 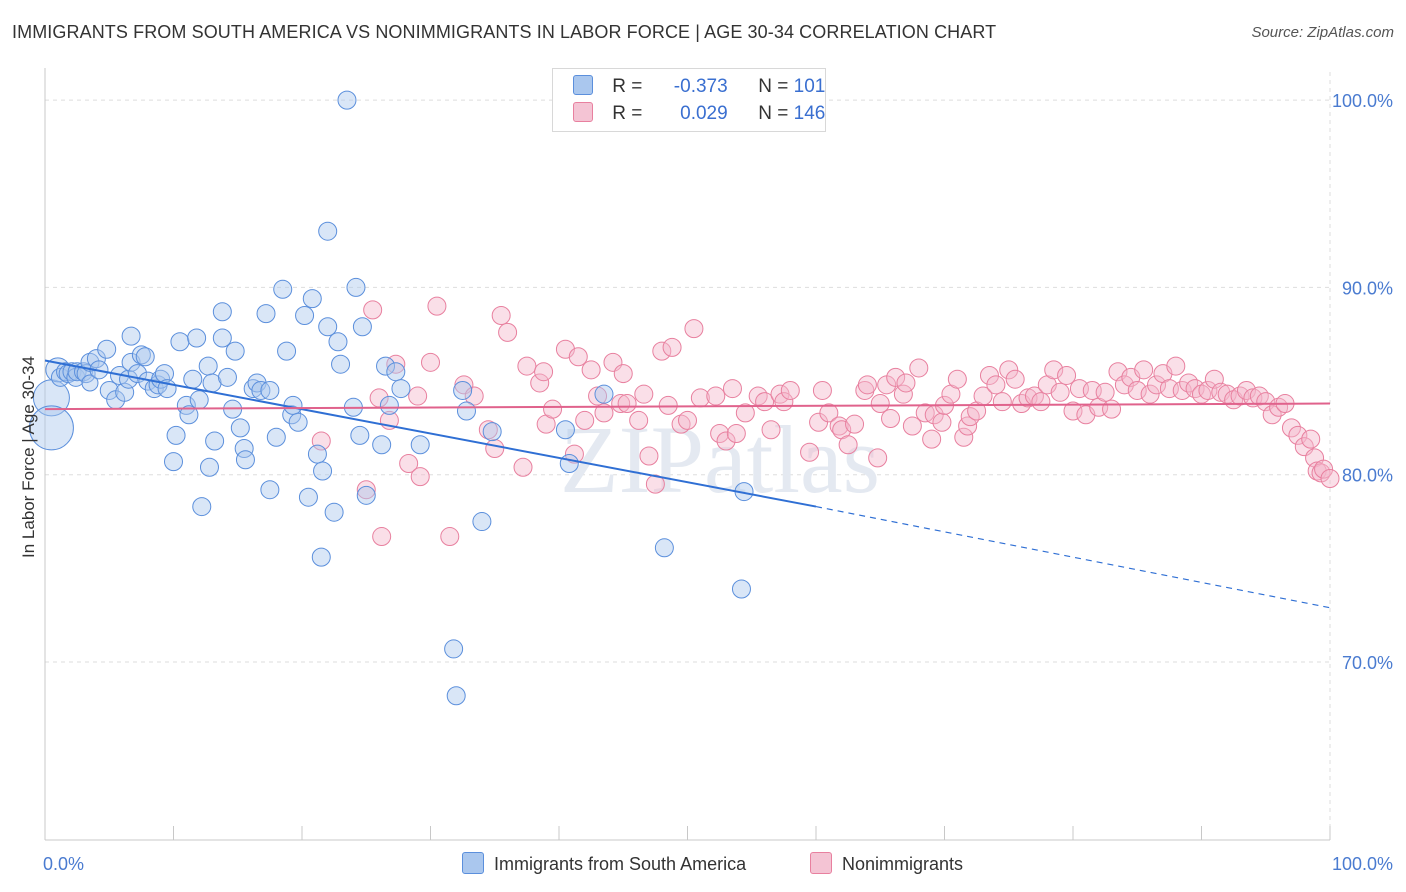 What do you see at coordinates (886, 863) in the screenshot?
I see `legend-item-nonimmigrants: Nonimmigrants` at bounding box center [886, 863].